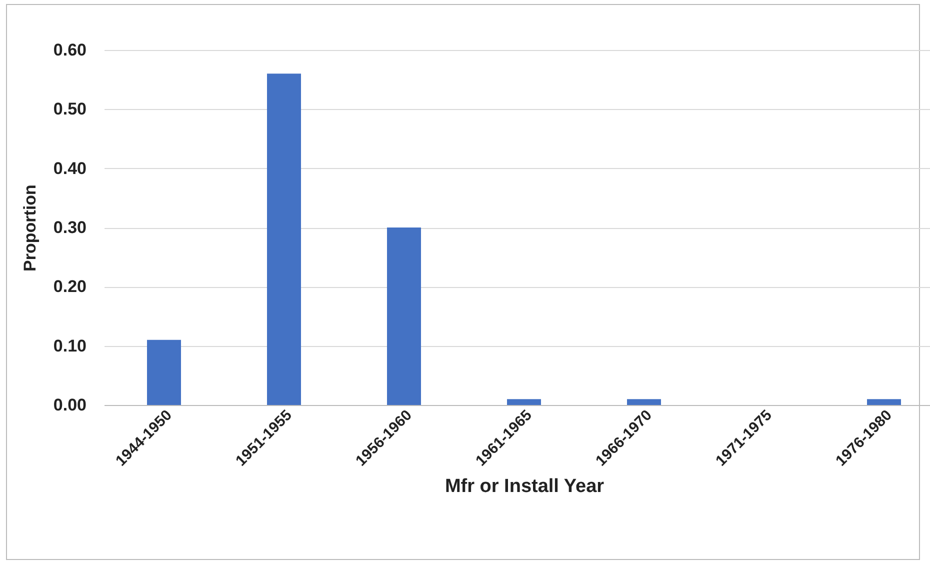 The height and width of the screenshot is (567, 930). I want to click on y-axis-title: Proportion, so click(30, 228).